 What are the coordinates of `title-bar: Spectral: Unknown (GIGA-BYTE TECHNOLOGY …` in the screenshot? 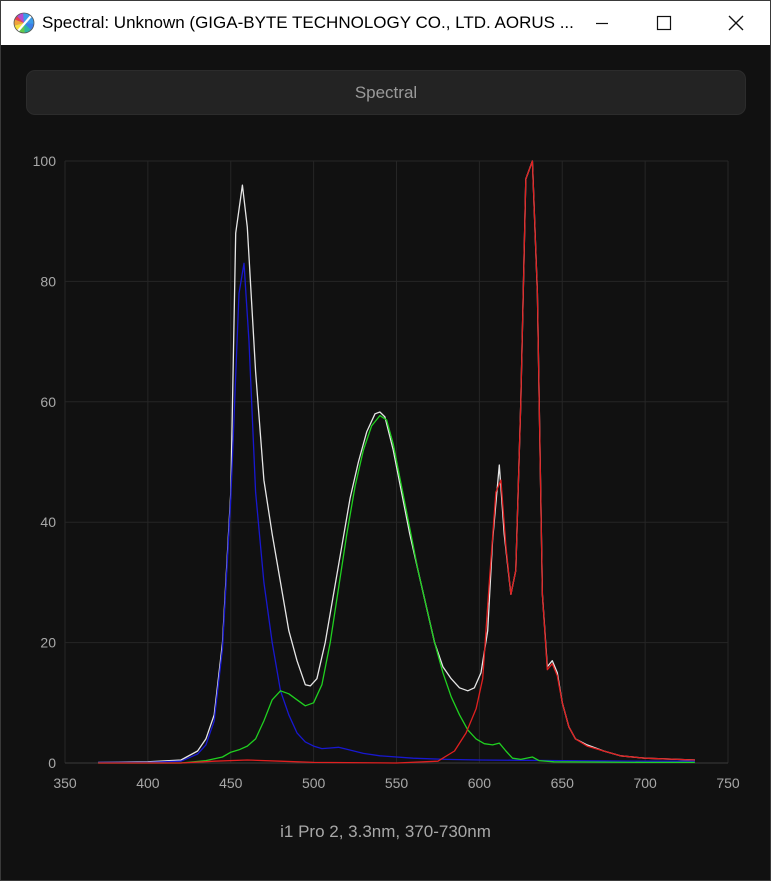 It's located at (385, 23).